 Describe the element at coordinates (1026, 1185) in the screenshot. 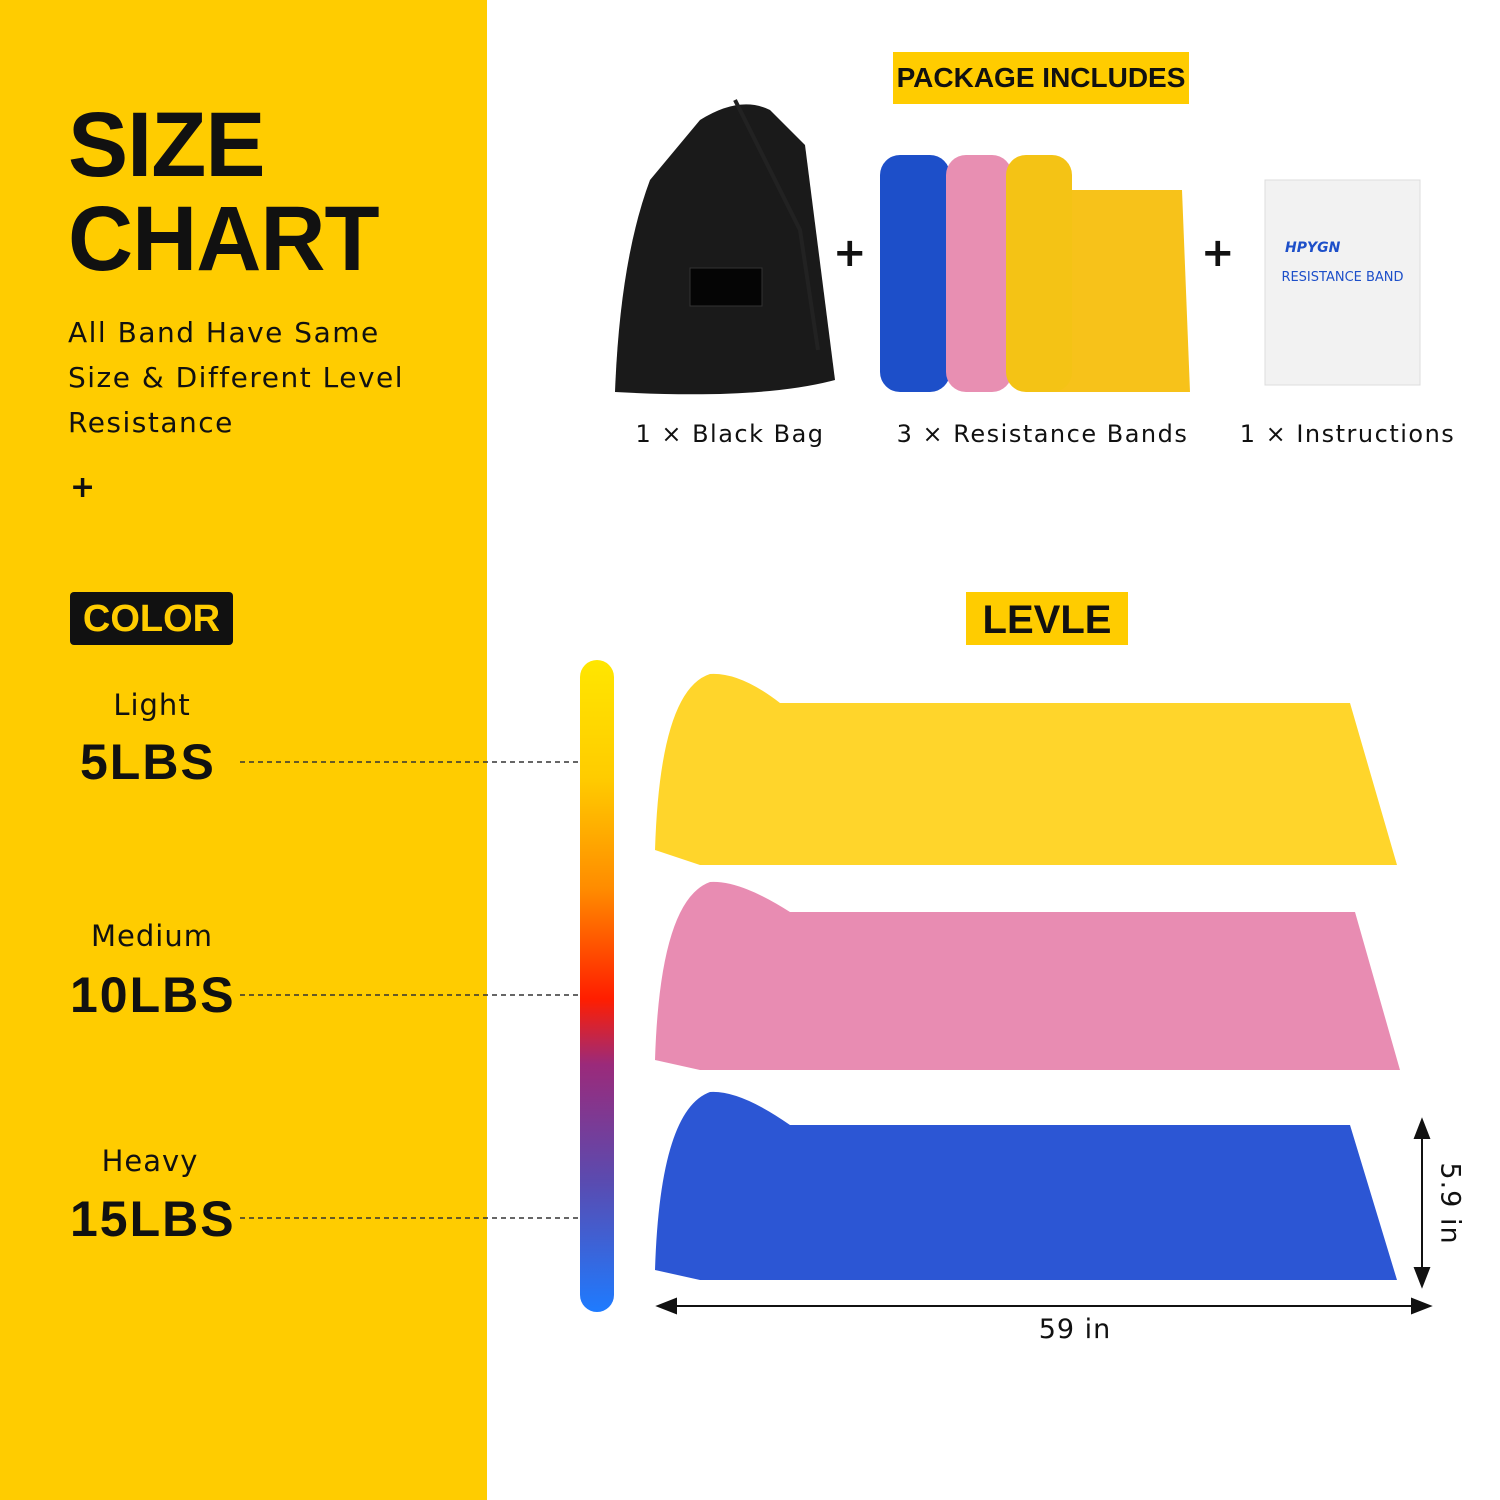

I see `blue-band` at that location.